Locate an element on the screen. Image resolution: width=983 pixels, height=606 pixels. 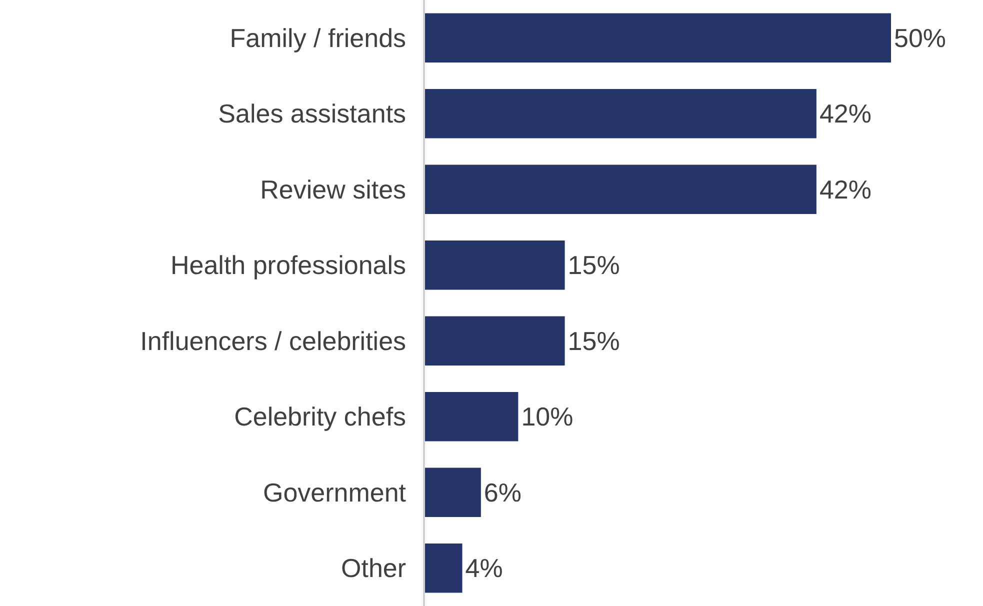
y-tick-label: Influencers / celebrities is located at coordinates (273, 341).